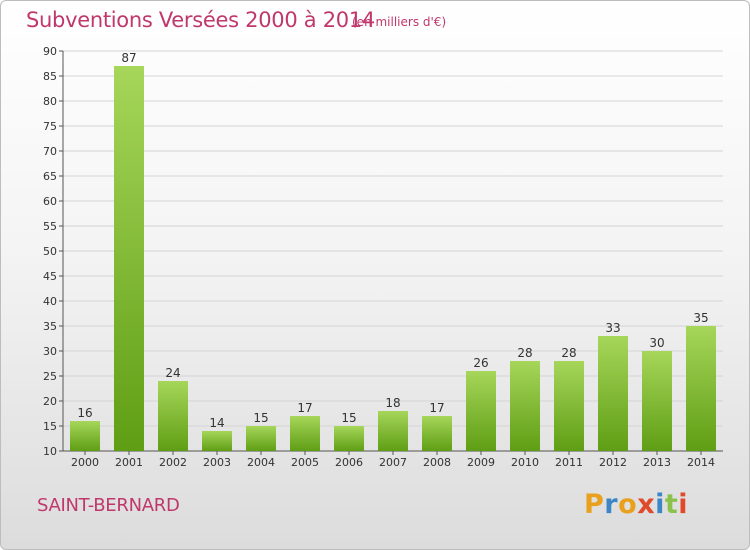 The image size is (750, 550). I want to click on y-tick-label: 90, so click(50, 51).